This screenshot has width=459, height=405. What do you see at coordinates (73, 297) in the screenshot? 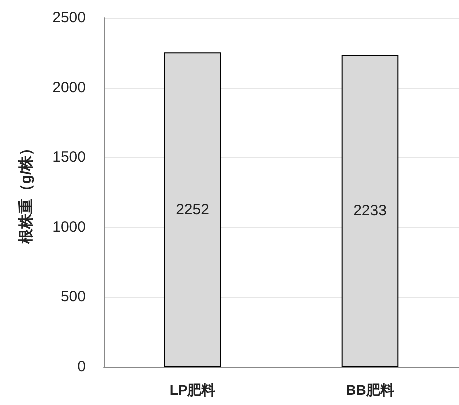
I see `y-tick-label: 500` at bounding box center [73, 297].